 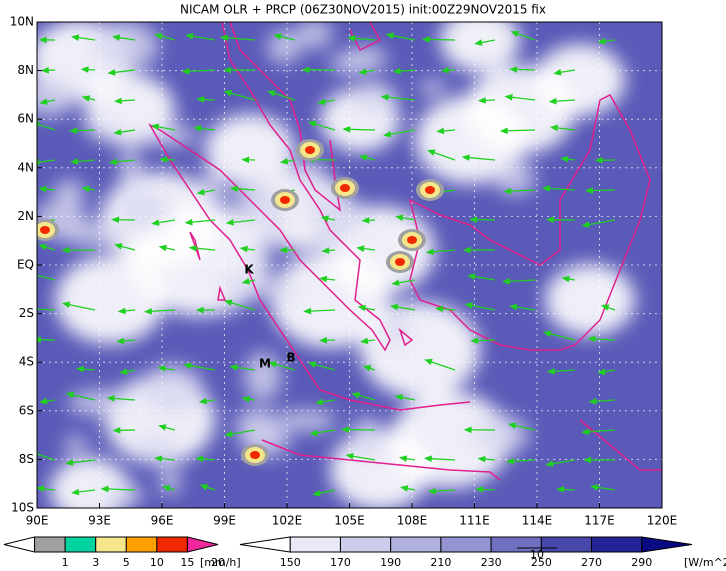 What do you see at coordinates (22, 22) in the screenshot?
I see `lat-label: 10N` at bounding box center [22, 22].